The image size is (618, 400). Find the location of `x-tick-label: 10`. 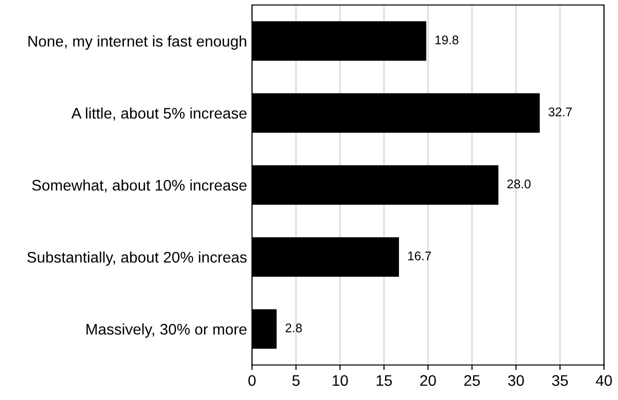

x-tick-label: 10 is located at coordinates (340, 380).